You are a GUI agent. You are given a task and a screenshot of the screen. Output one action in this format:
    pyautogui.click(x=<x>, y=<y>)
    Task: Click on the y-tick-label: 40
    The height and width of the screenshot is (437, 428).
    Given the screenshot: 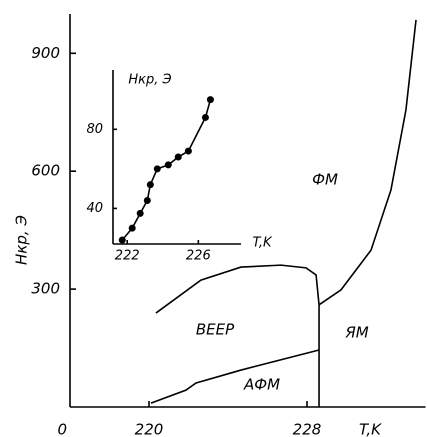 What is the action you would take?
    pyautogui.click(x=94, y=208)
    